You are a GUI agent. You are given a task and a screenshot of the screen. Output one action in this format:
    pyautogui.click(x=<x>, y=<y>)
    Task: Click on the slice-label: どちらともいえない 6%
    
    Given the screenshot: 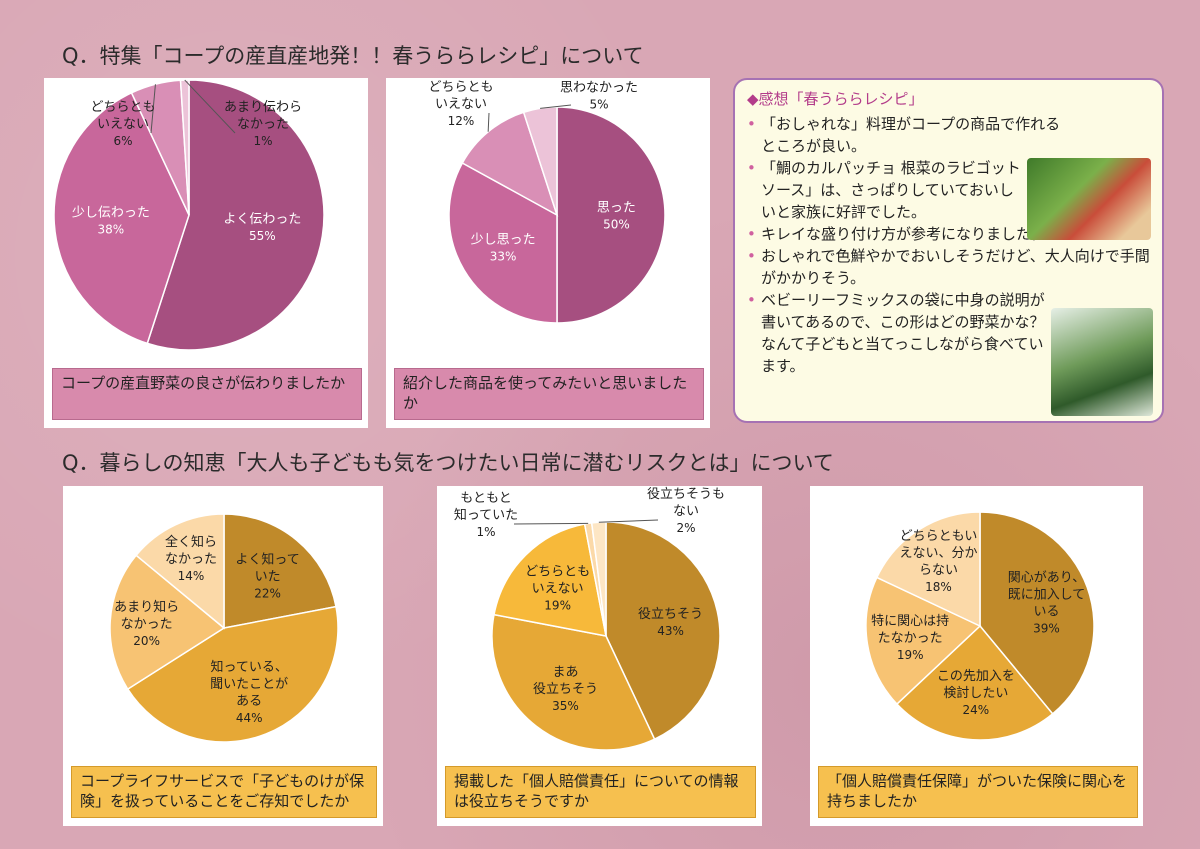 What is the action you would take?
    pyautogui.click(x=122, y=124)
    